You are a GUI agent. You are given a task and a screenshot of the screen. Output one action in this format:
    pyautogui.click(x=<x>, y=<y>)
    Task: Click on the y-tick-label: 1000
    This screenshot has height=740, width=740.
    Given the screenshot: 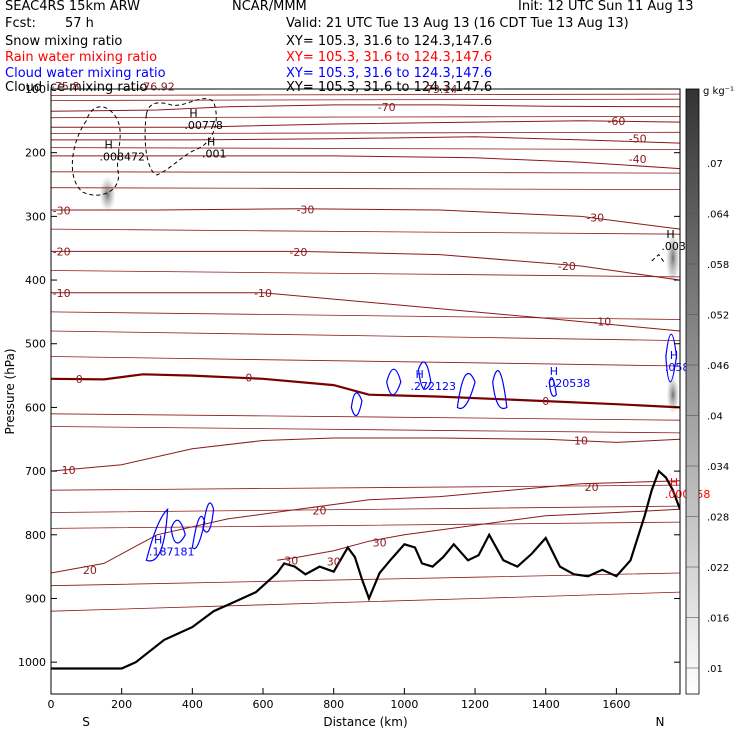 What is the action you would take?
    pyautogui.click(x=32, y=662)
    